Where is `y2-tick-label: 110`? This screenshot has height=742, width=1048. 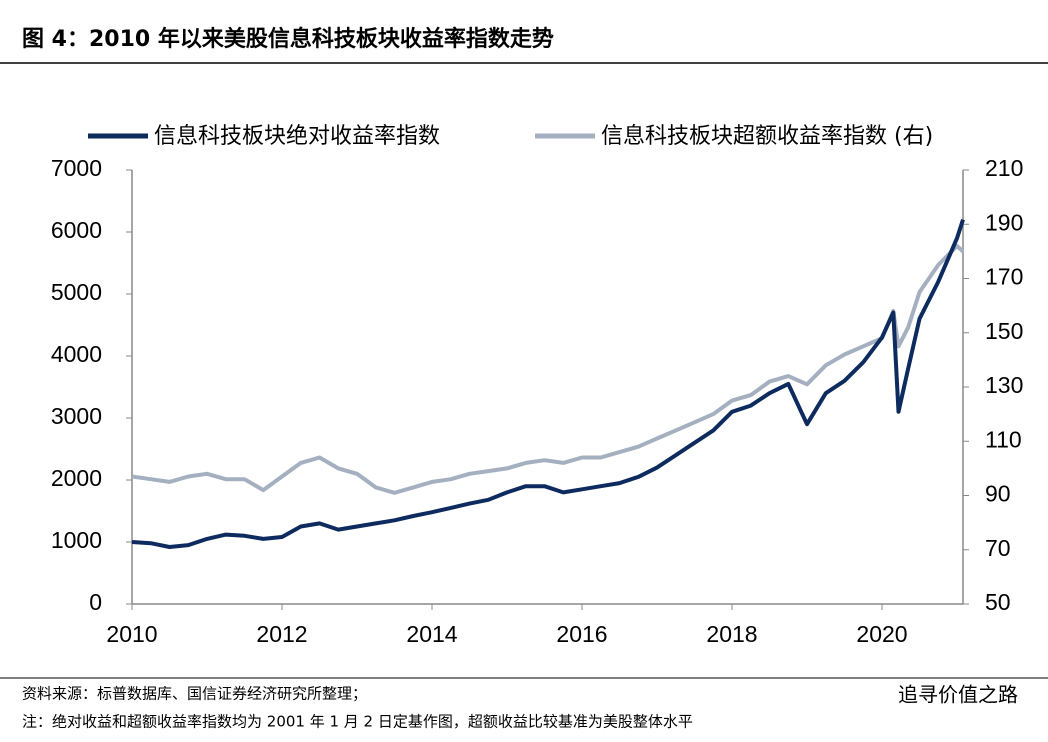 y2-tick-label: 110 is located at coordinates (1003, 439).